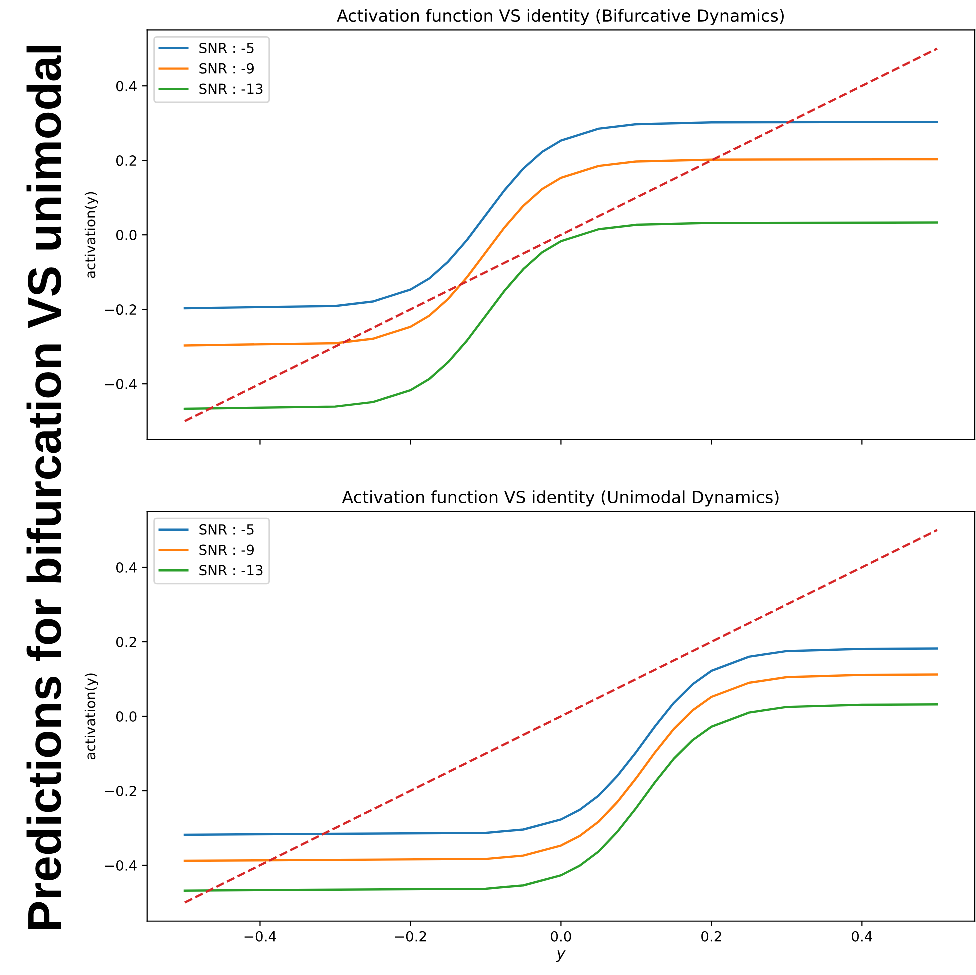 Image resolution: width=976 pixels, height=975 pixels. I want to click on x-tick-label: −0.4, so click(260, 936).